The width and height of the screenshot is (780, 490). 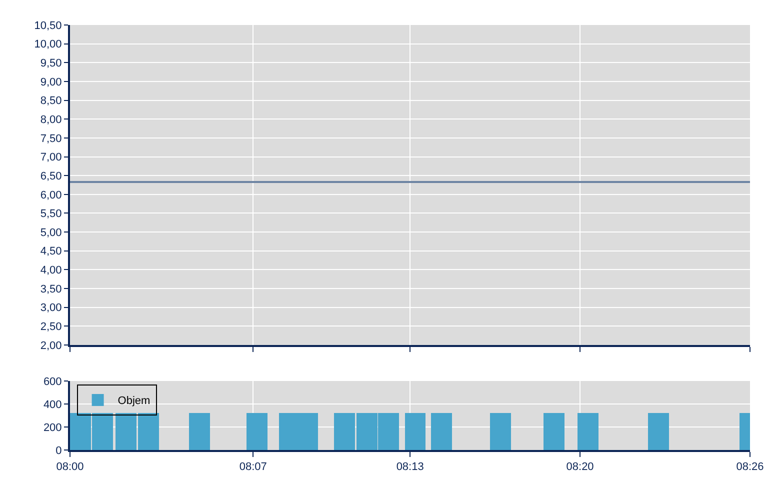 I want to click on y-tick-label: 10,00, so click(x=48, y=44).